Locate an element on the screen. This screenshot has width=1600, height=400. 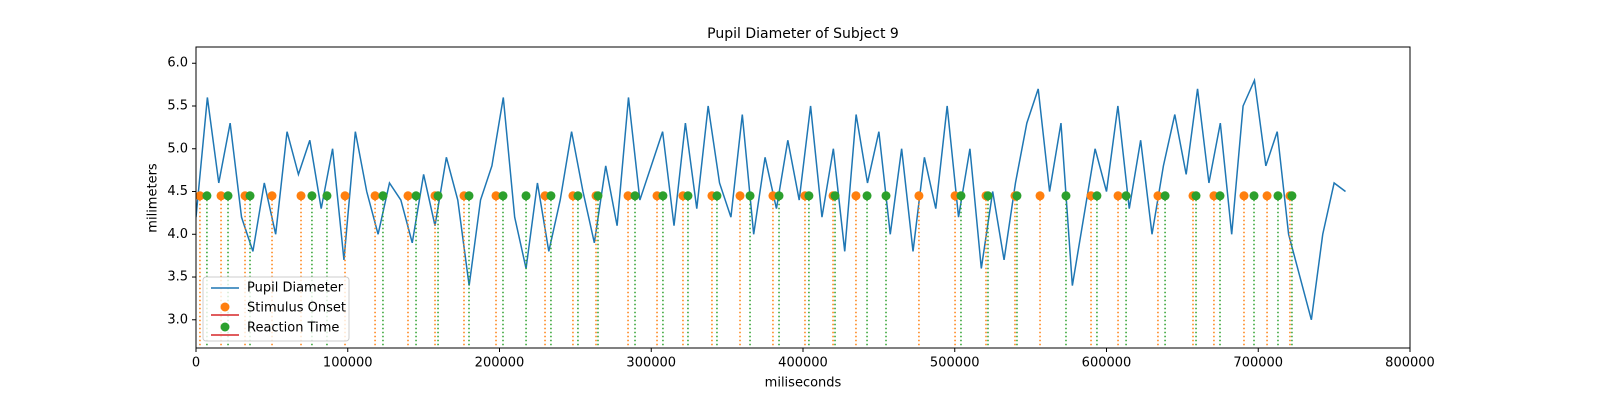
y-tick-label: 3.5 is located at coordinates (177, 277).